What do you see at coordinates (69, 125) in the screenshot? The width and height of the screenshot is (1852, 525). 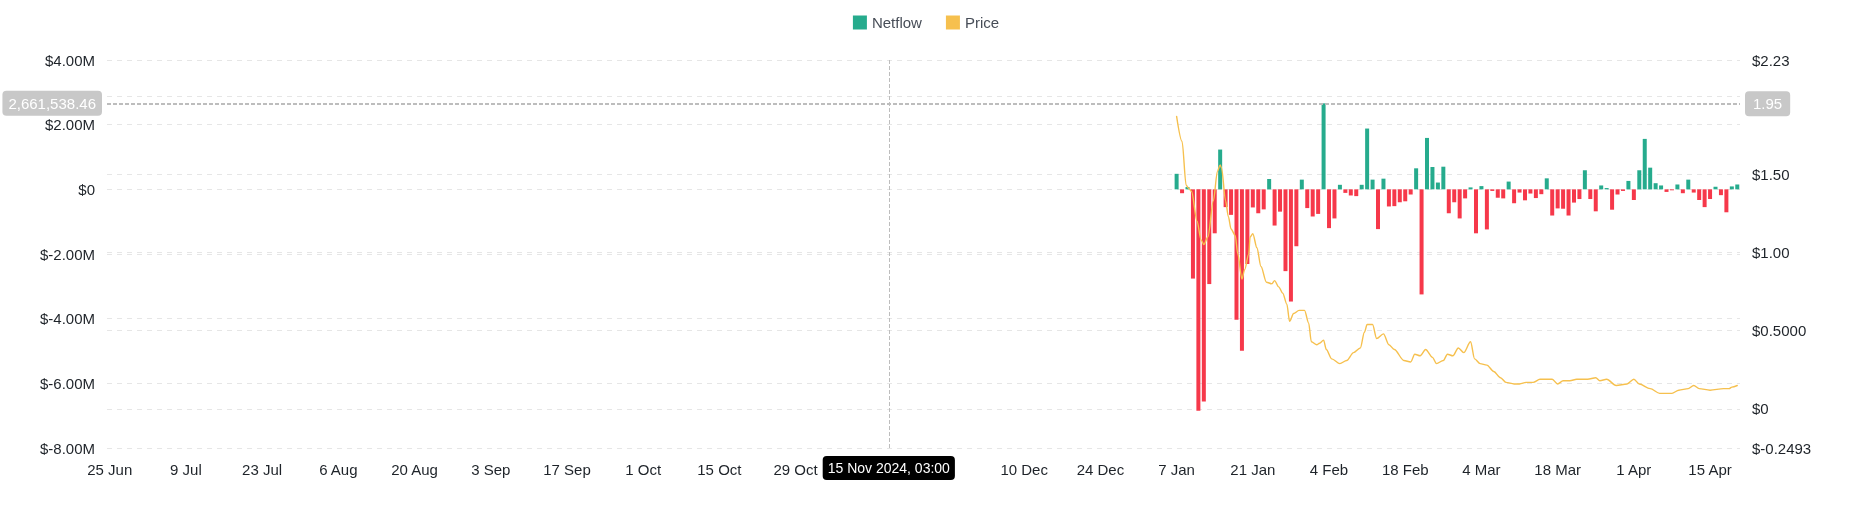 I see `y-tick-label: $2.00M` at bounding box center [69, 125].